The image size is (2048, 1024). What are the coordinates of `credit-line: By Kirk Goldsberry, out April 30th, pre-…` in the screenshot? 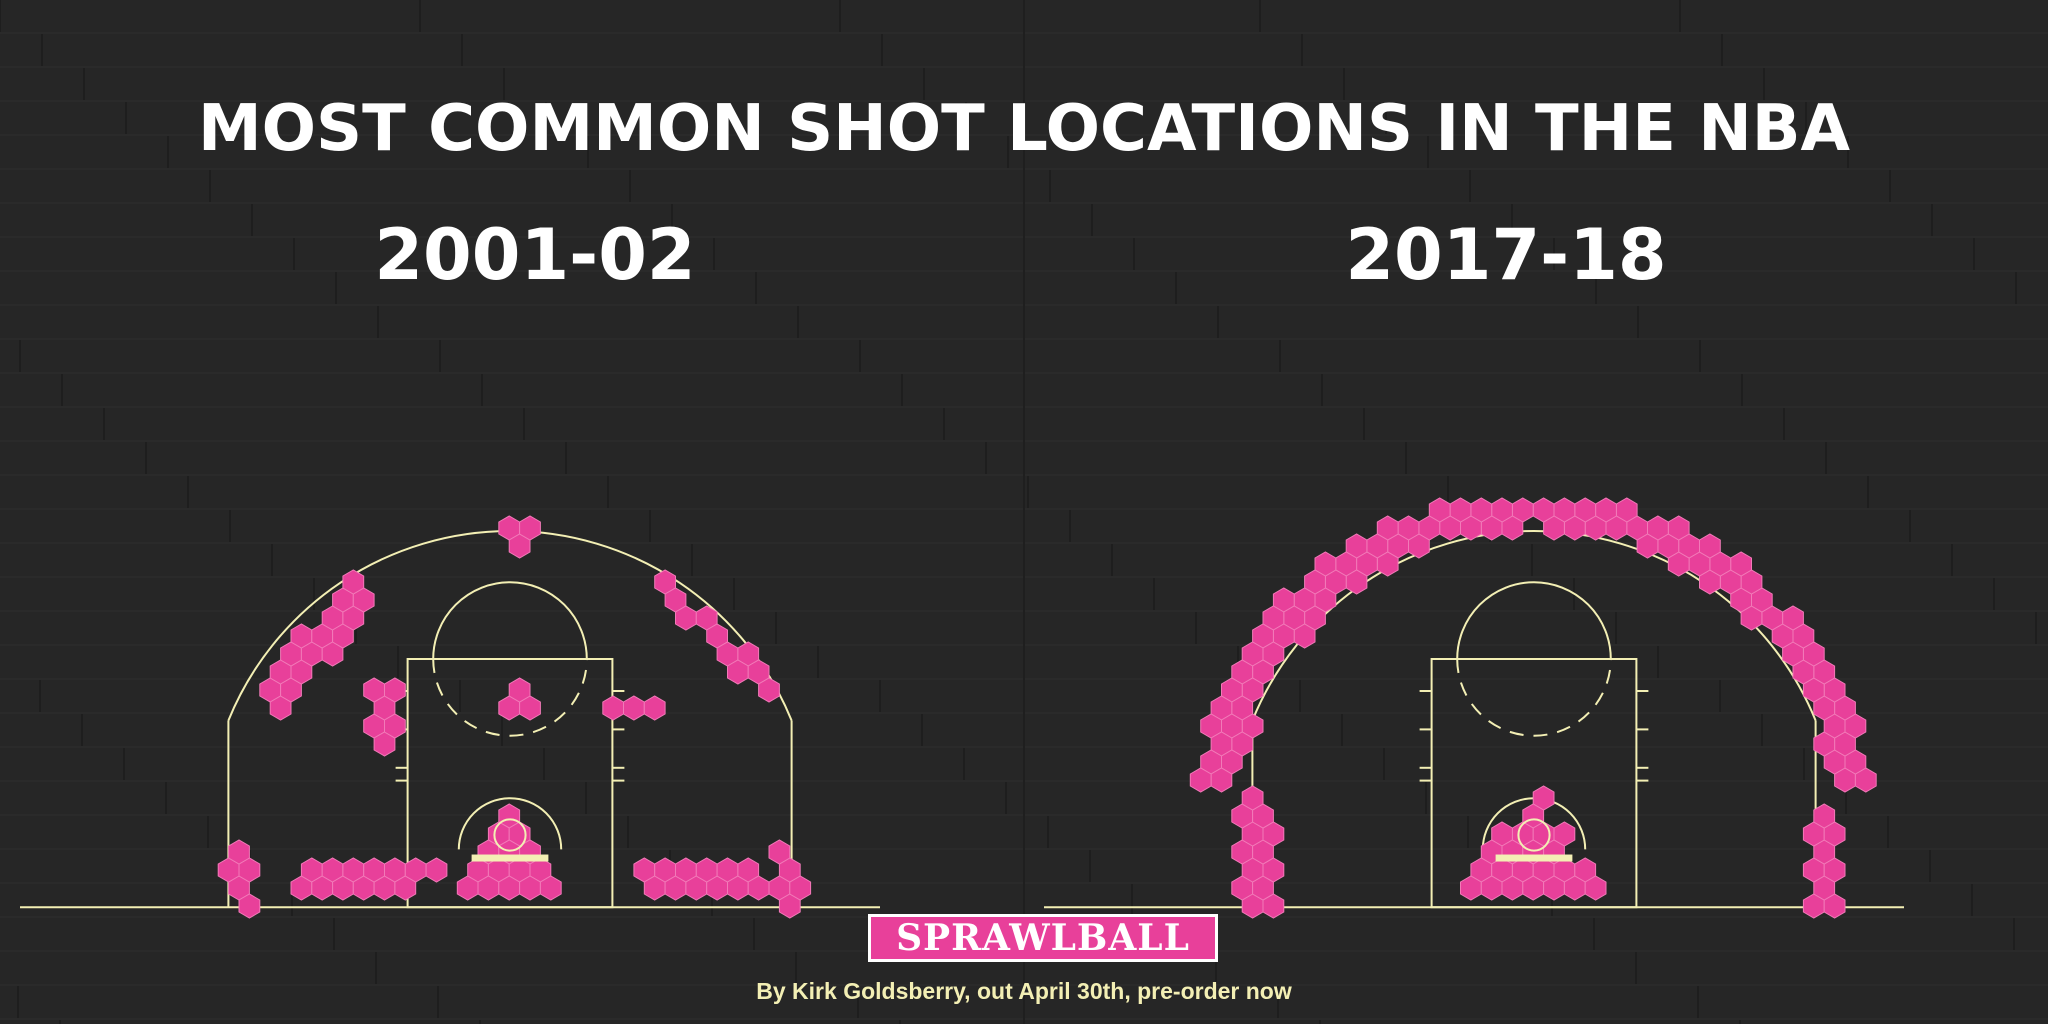 It's located at (1024, 991).